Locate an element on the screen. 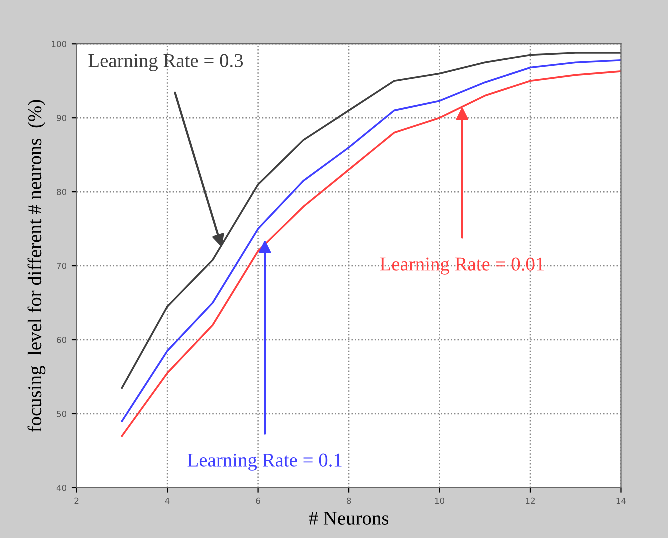  y-tick-label: 80 is located at coordinates (62, 192).